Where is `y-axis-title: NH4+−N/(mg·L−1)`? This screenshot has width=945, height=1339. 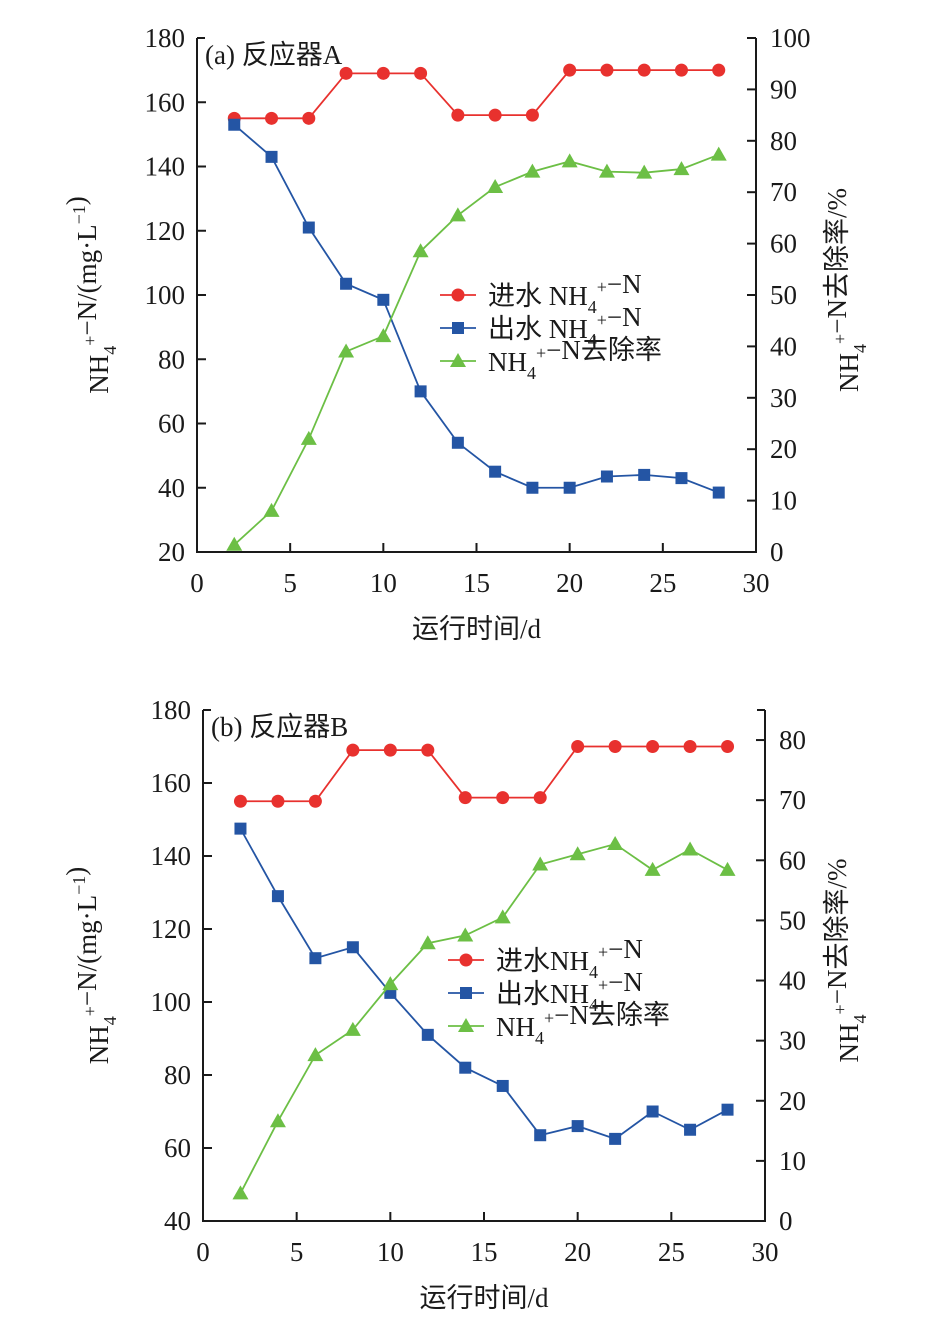
y-axis-title: NH4+−N/(mg·L−1) is located at coordinates (90, 295).